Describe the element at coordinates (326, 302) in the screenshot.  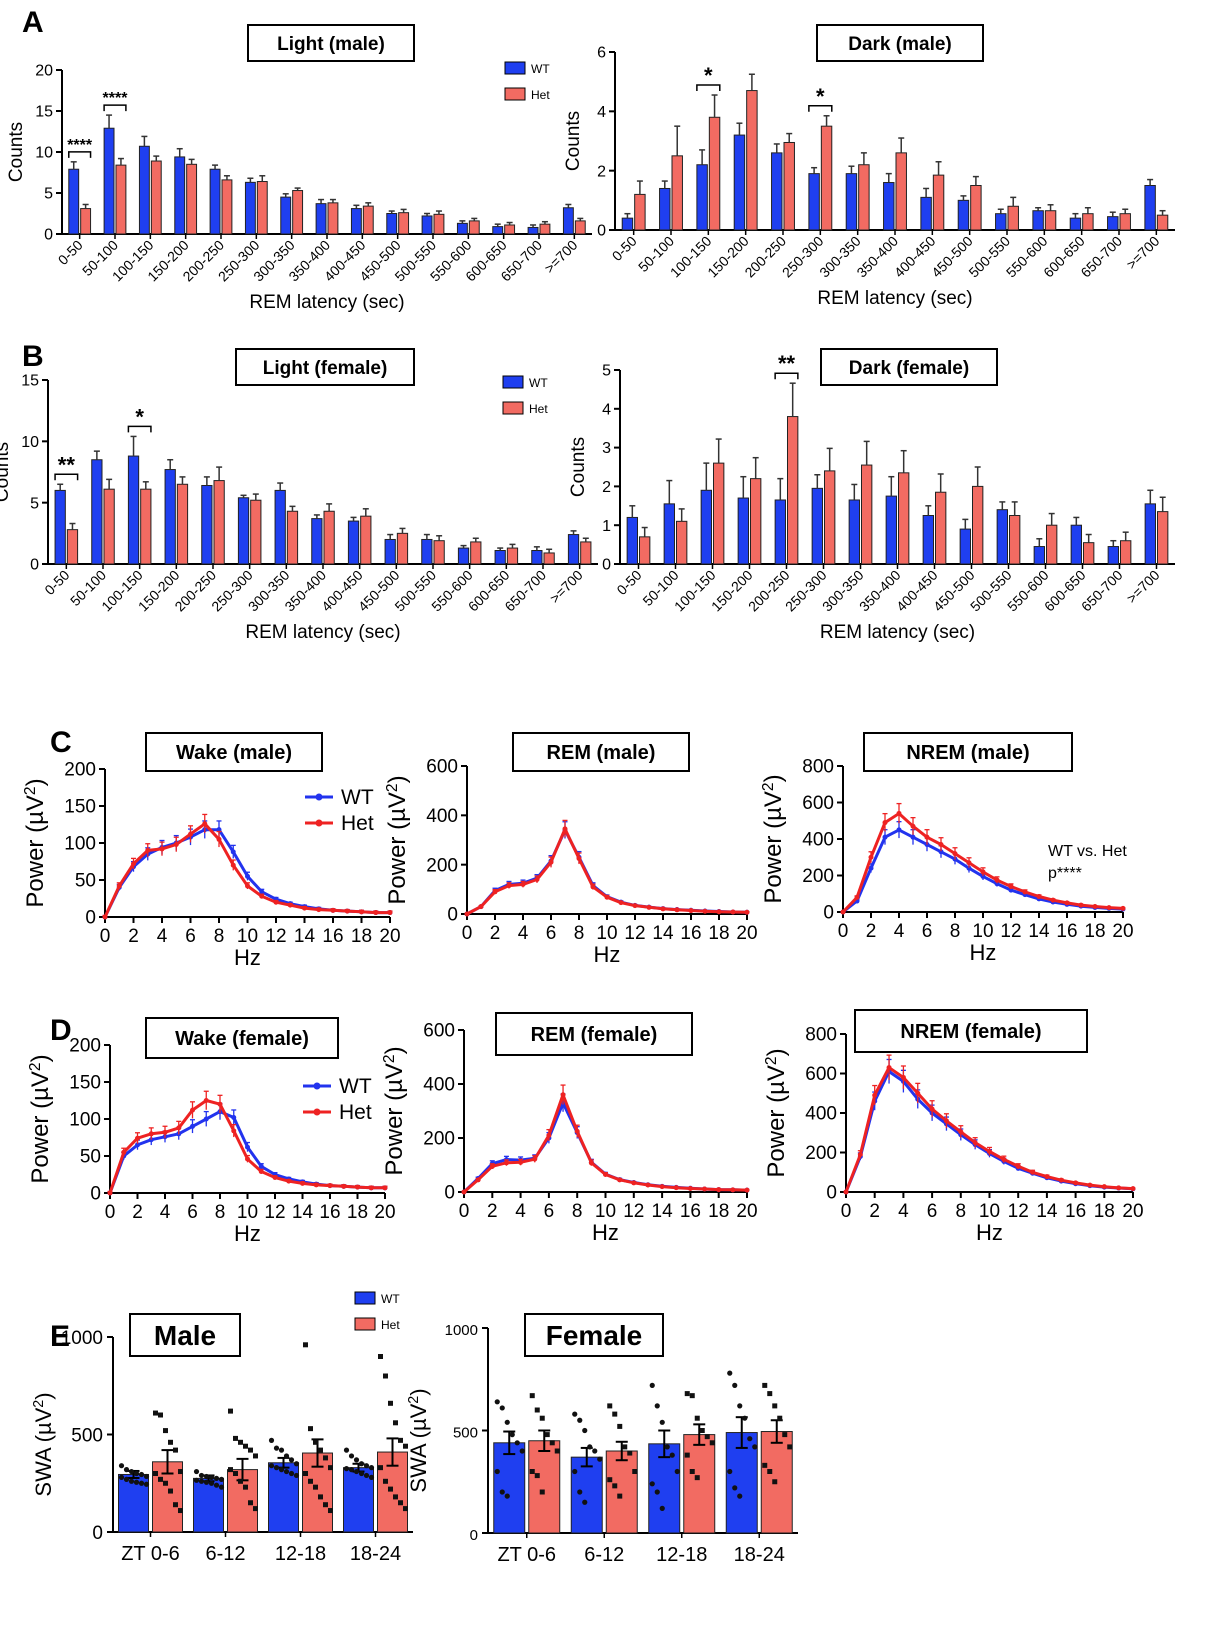
I see `x-axis-label: REM latency (sec)` at that location.